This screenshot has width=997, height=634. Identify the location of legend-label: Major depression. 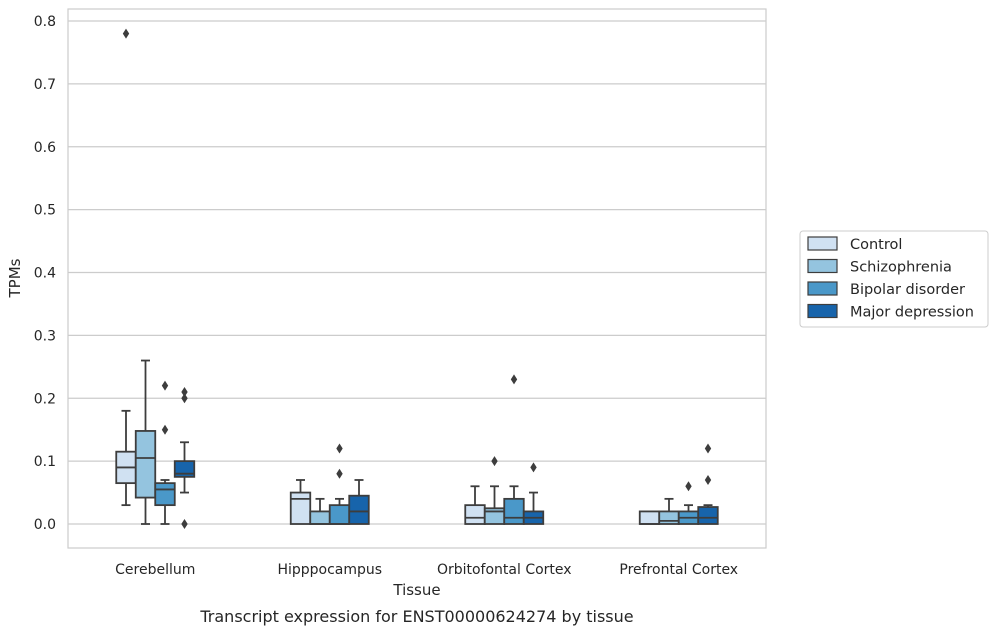
(912, 313).